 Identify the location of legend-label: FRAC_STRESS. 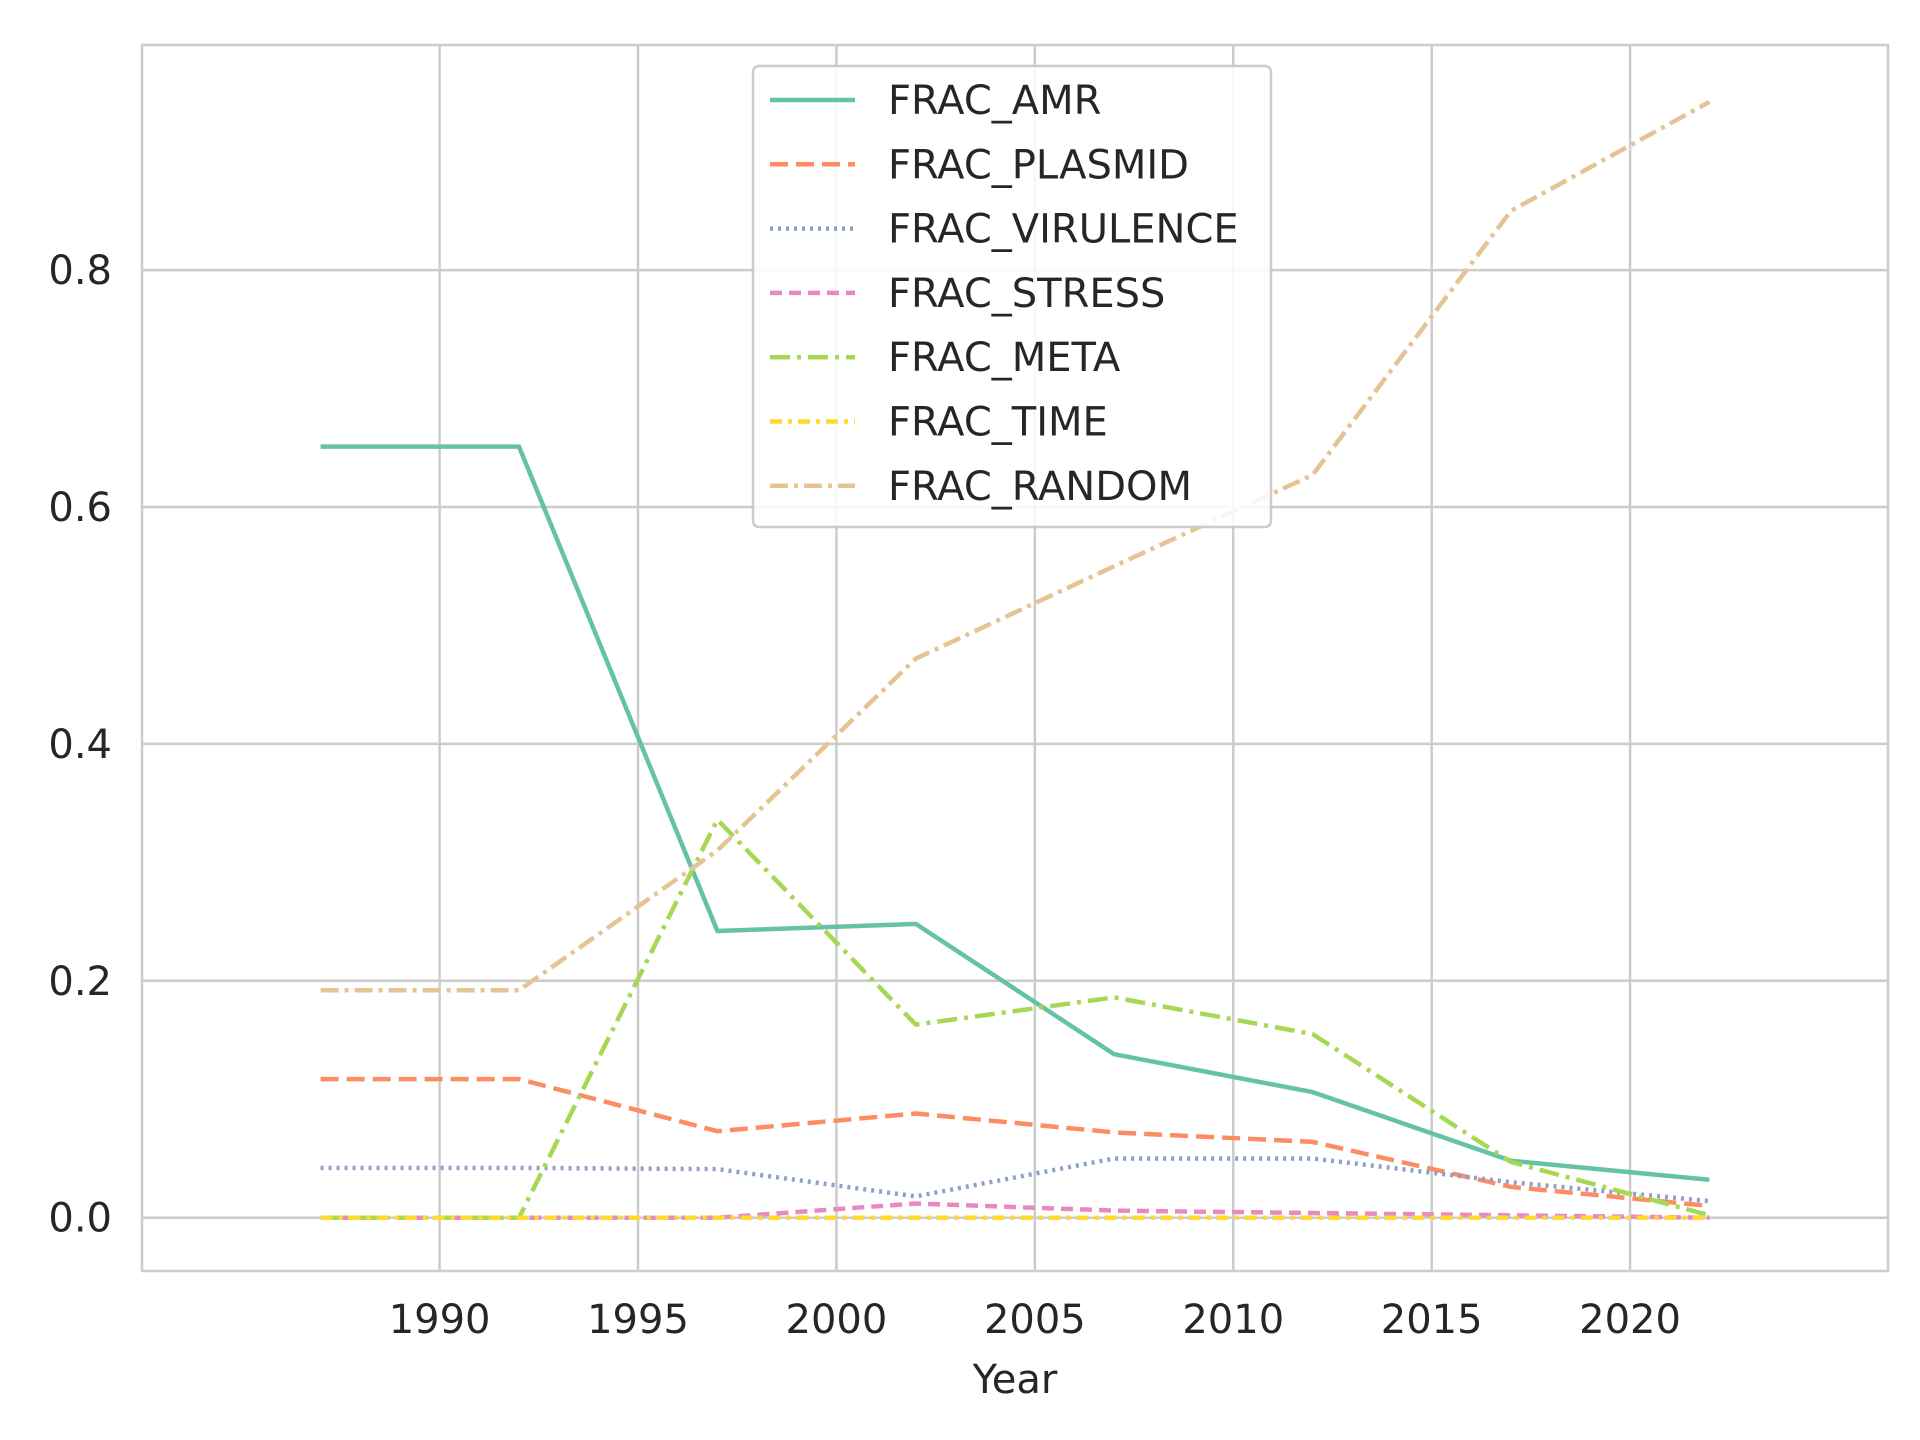
(1026, 294).